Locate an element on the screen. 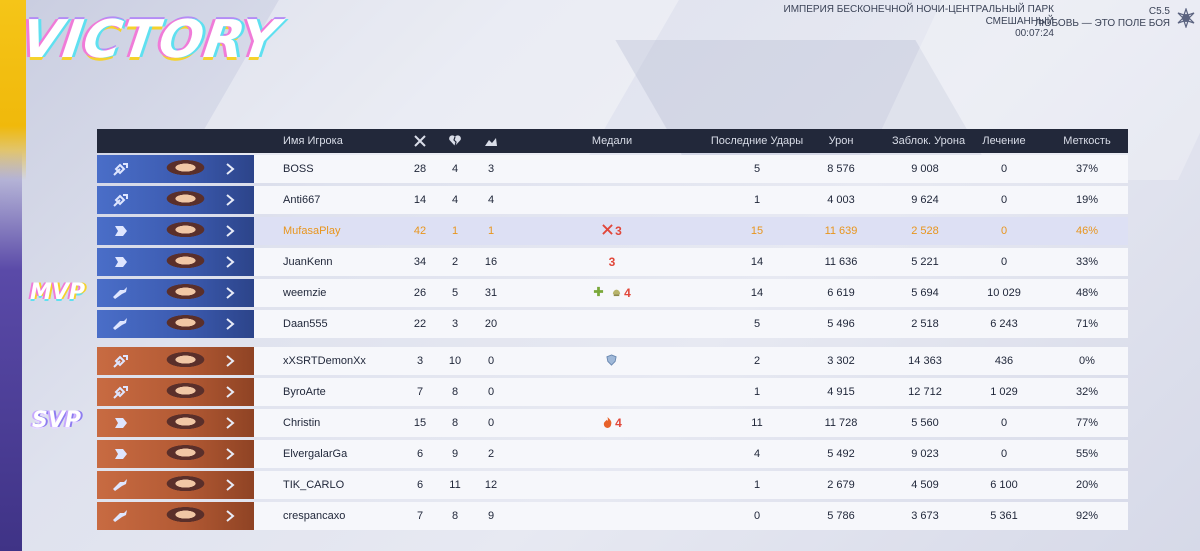  flame-medal-icon is located at coordinates (607, 423).